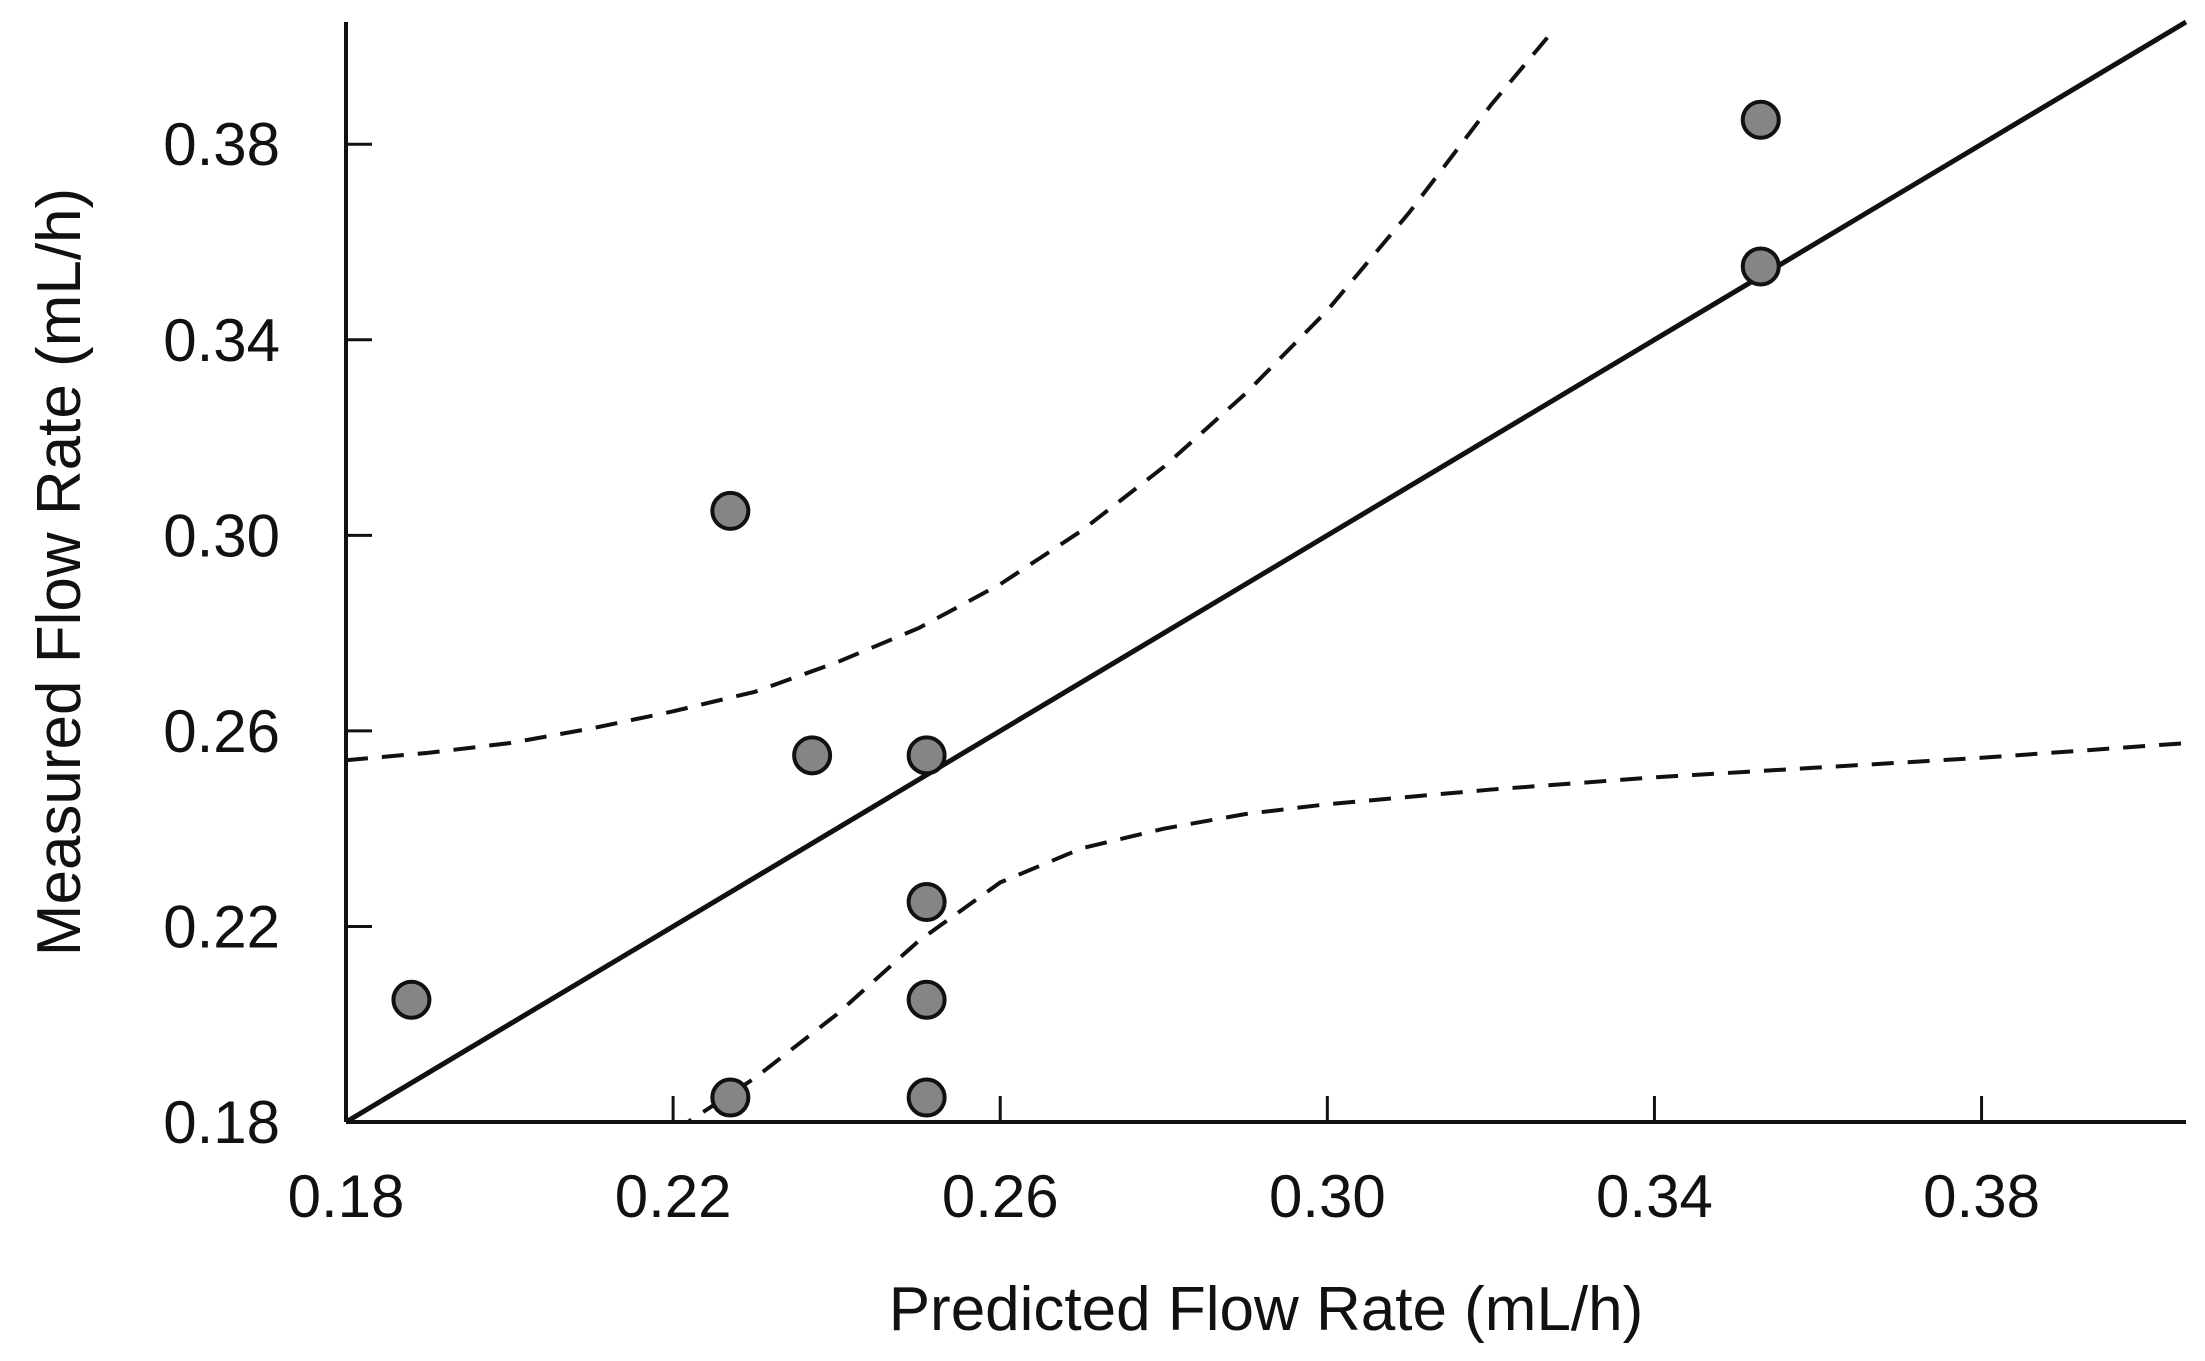 Image resolution: width=2205 pixels, height=1361 pixels. I want to click on x-ticks: 0.18 0.22 0.26 0.30 0.34 0.38, so click(1164, 1163).